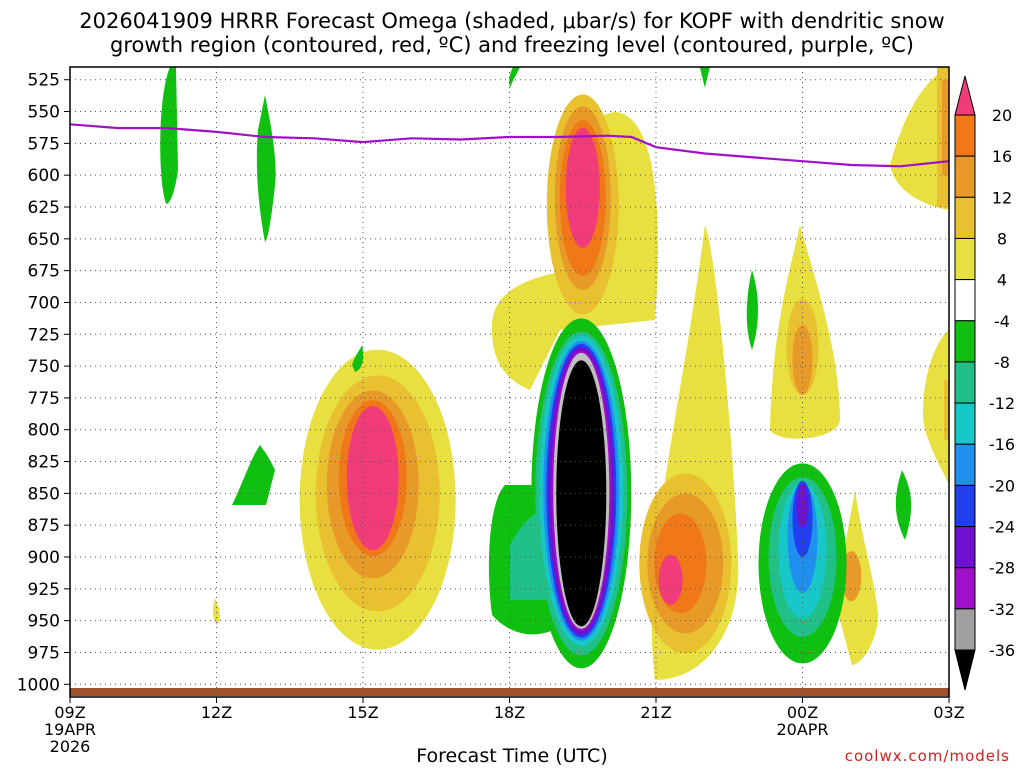 This screenshot has height=768, width=1024. Describe the element at coordinates (581, 493) in the screenshot. I see `omega-black-core` at that location.